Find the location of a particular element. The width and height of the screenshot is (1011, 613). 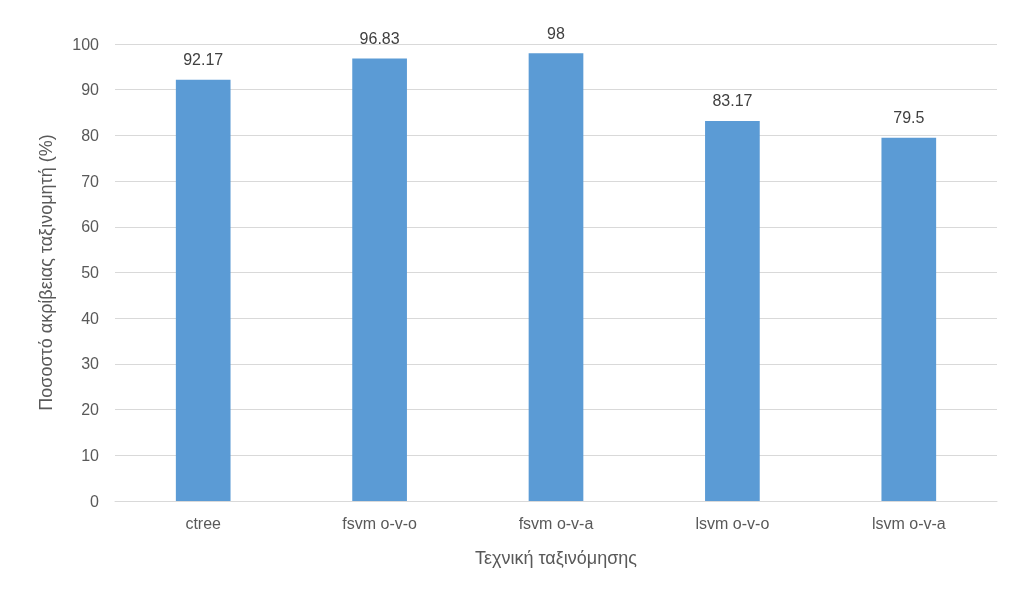

y-tick-label: 80 is located at coordinates (90, 135).